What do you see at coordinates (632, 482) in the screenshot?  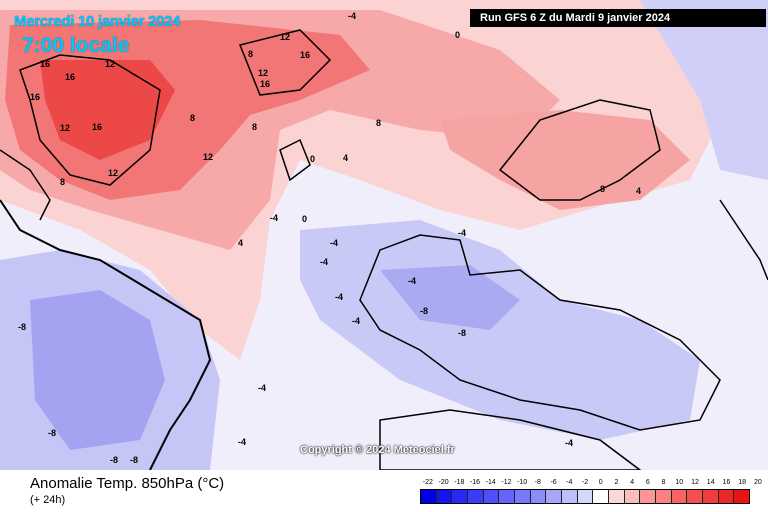 I see `color-scale-tick-label: 4` at bounding box center [632, 482].